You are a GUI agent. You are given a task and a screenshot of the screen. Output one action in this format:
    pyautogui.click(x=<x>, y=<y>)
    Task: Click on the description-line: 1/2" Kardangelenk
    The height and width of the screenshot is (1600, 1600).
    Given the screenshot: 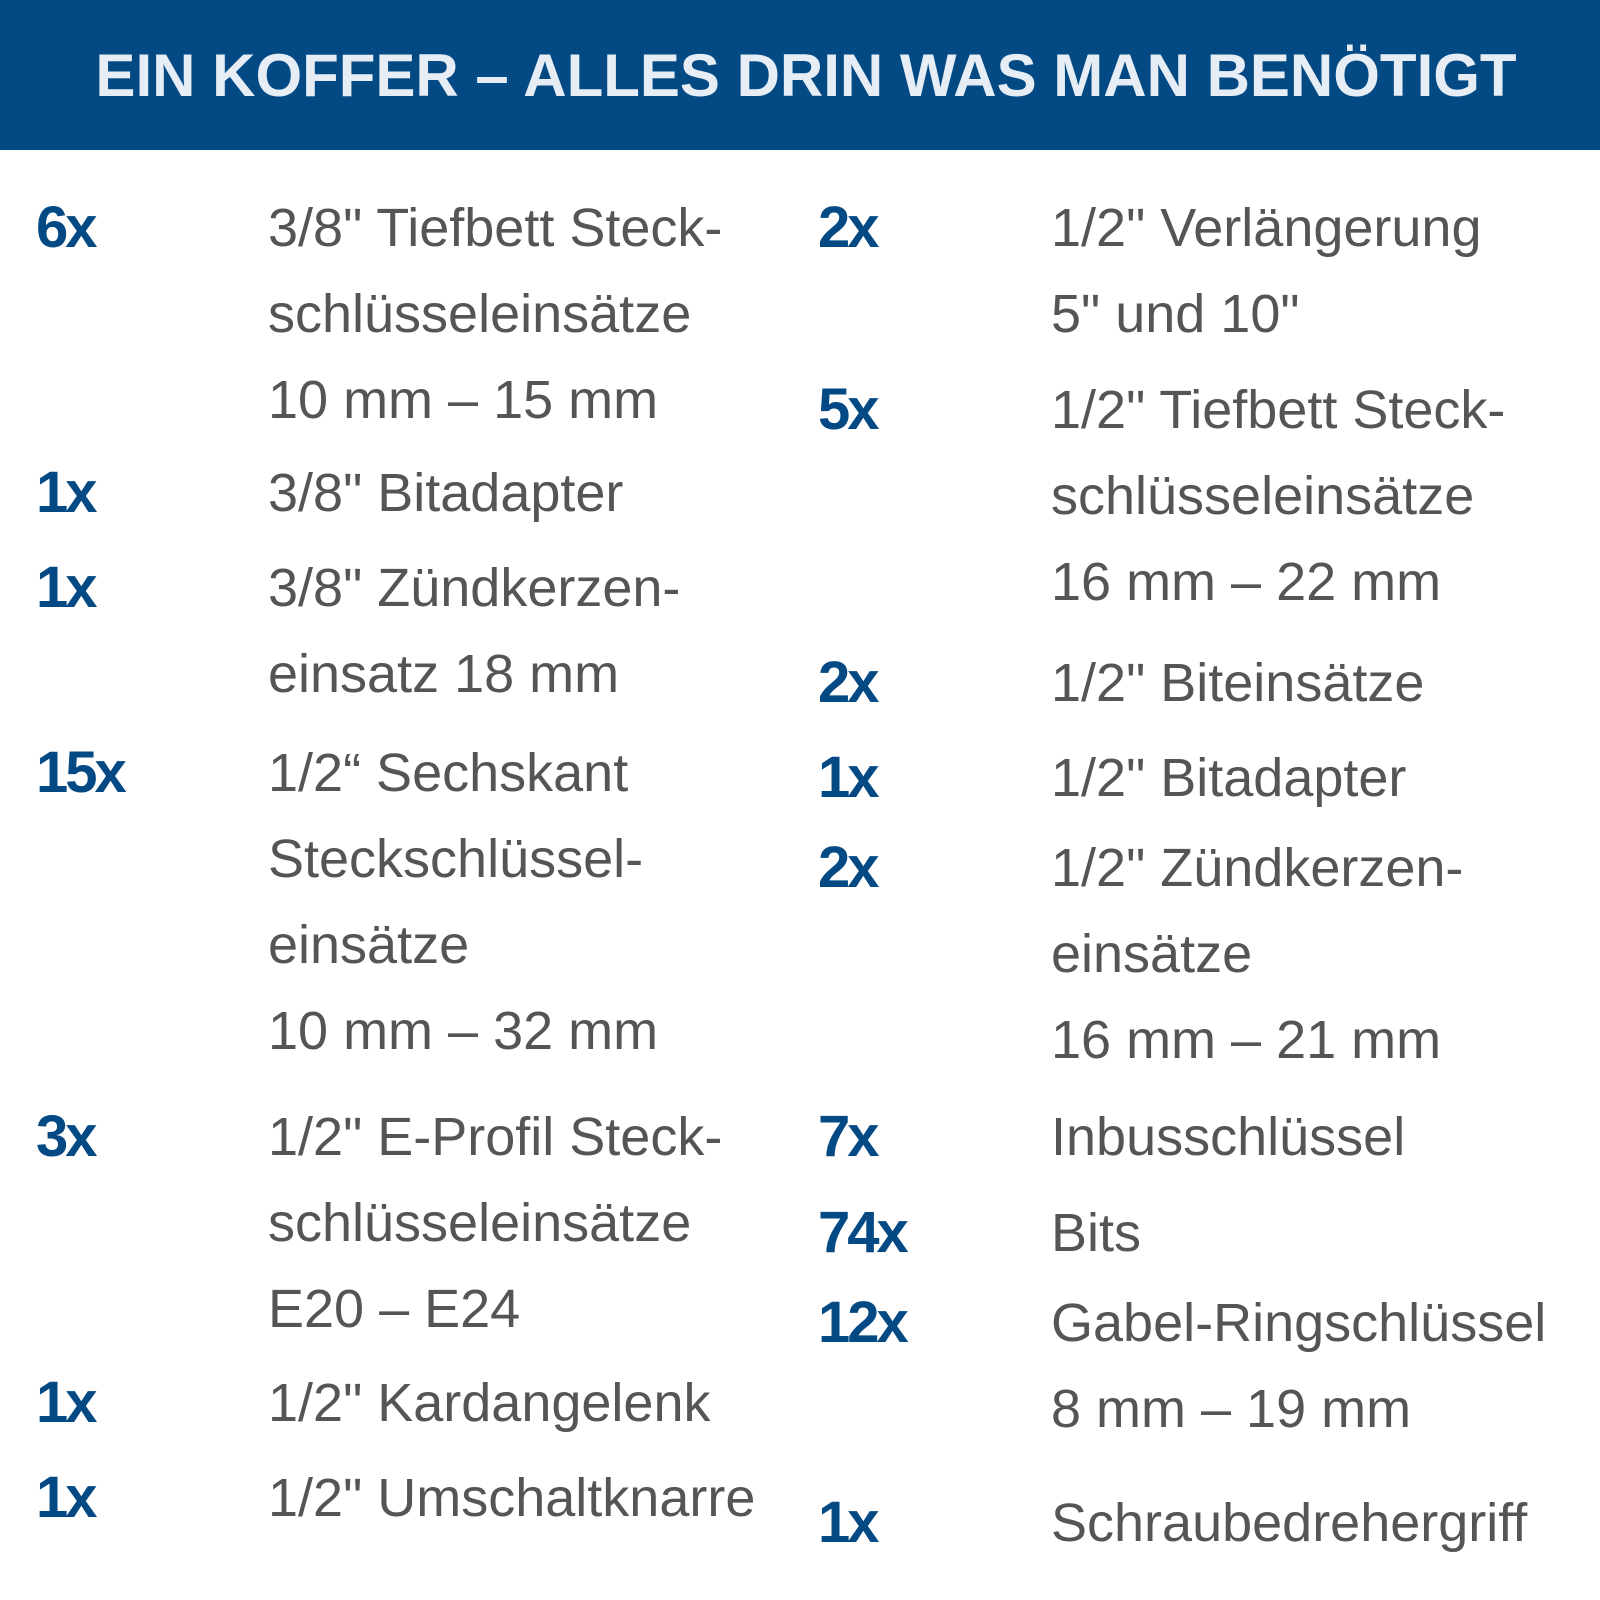 What is the action you would take?
    pyautogui.click(x=489, y=1403)
    